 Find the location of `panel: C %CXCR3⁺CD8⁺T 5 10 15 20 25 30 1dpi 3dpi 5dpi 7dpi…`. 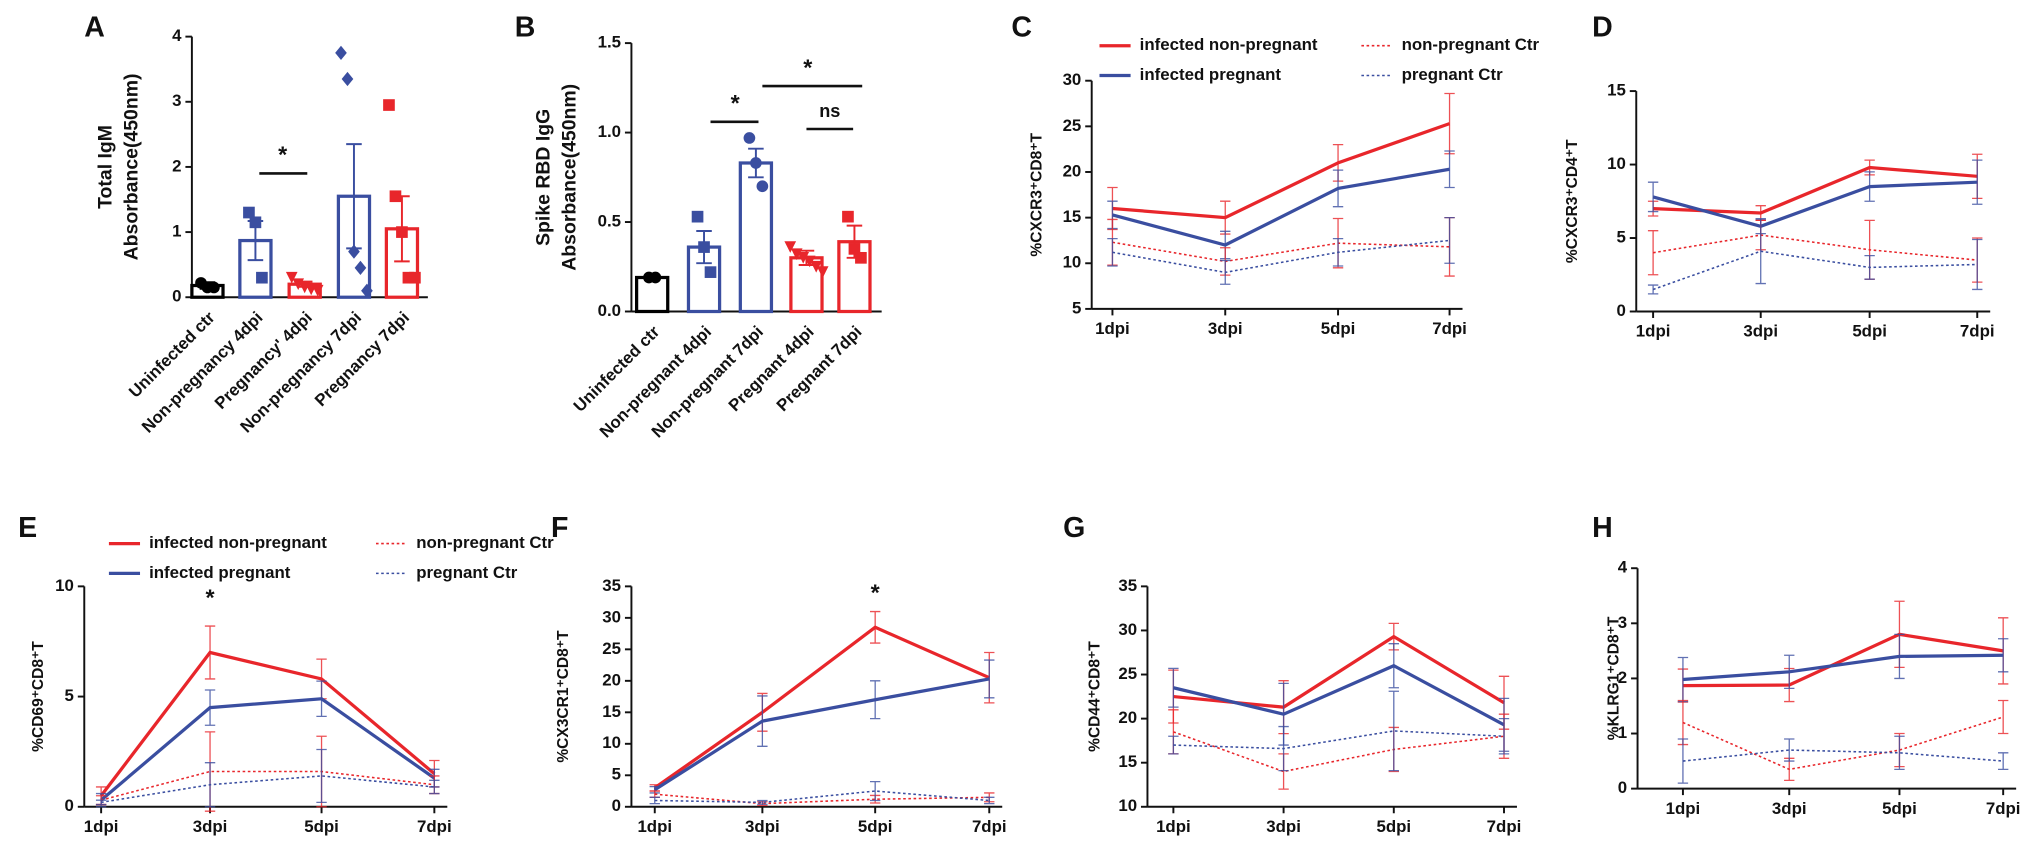

panel: C %CXCR3⁺CD8⁺T 5 10 15 20 25 30 1dpi 3dpi 5dpi 7dpi… is located at coordinates (1275, 174).